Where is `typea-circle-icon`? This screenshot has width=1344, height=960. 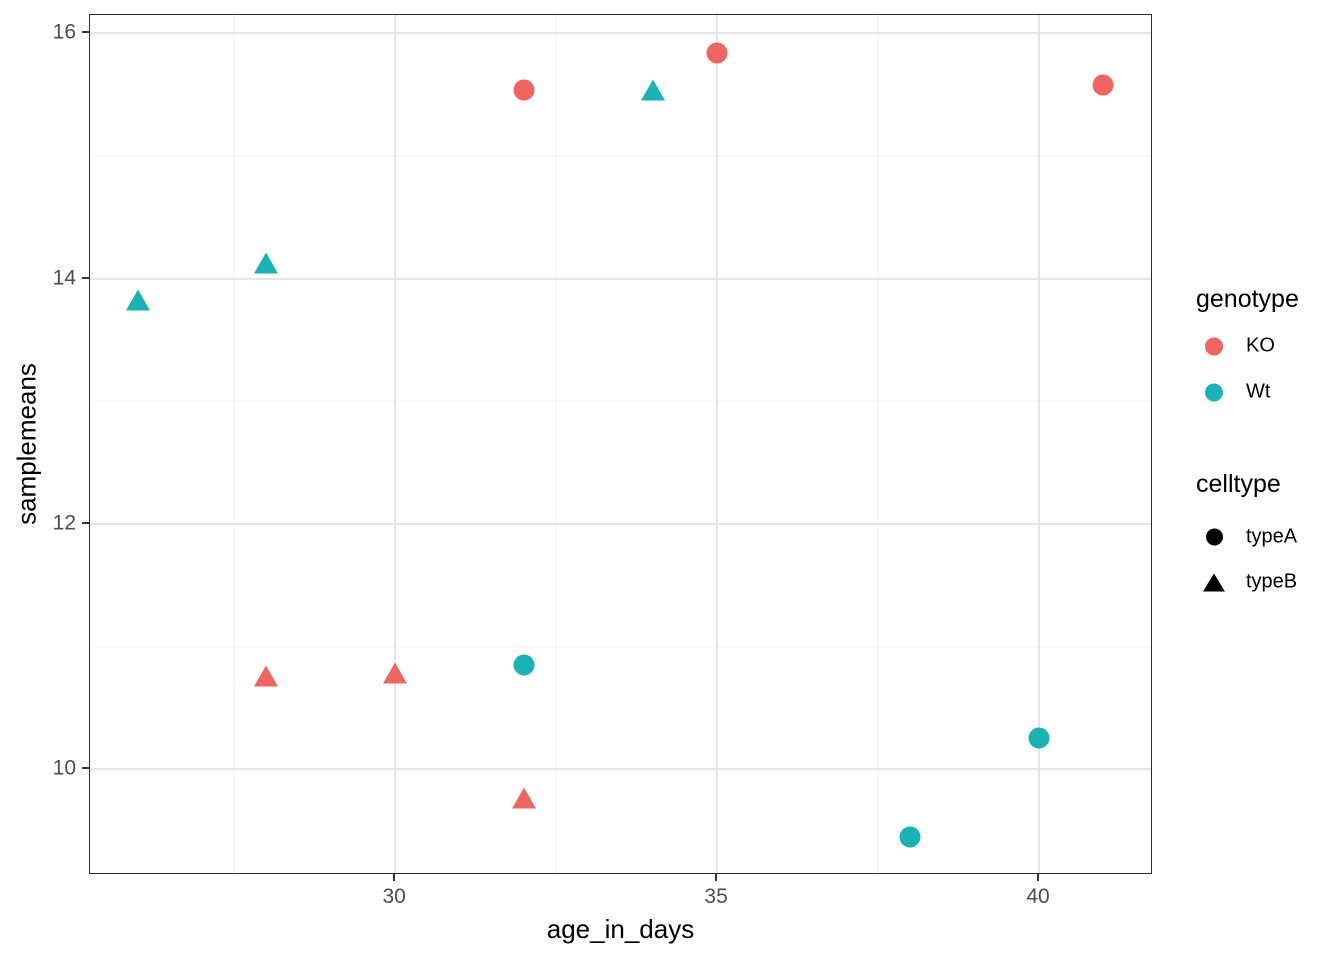
typea-circle-icon is located at coordinates (1214, 537).